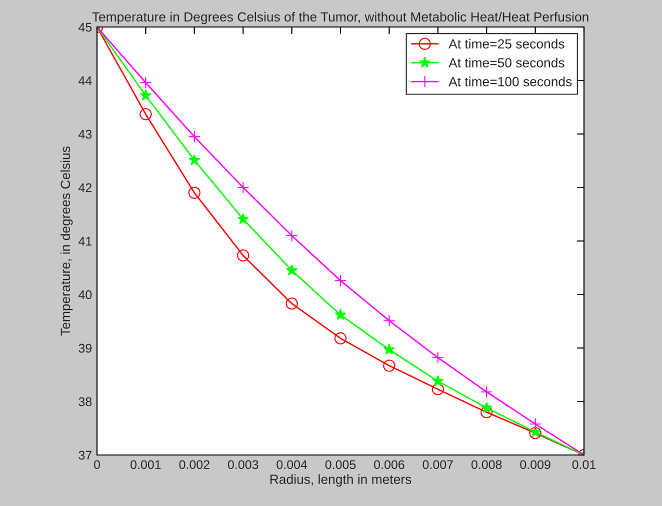  I want to click on y-tick-label: 38, so click(85, 401).